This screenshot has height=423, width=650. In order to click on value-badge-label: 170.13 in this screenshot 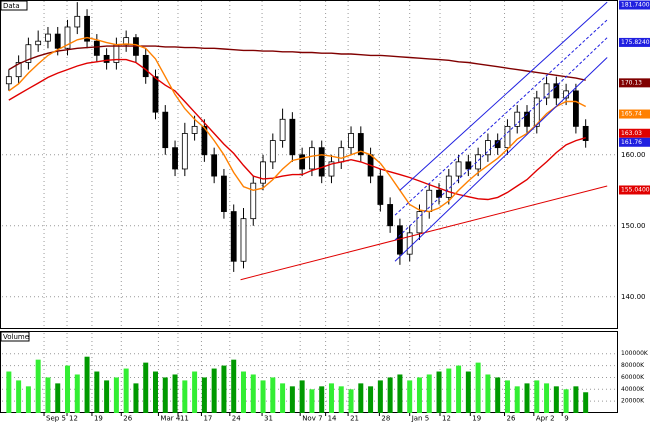, I will do `click(631, 82)`.